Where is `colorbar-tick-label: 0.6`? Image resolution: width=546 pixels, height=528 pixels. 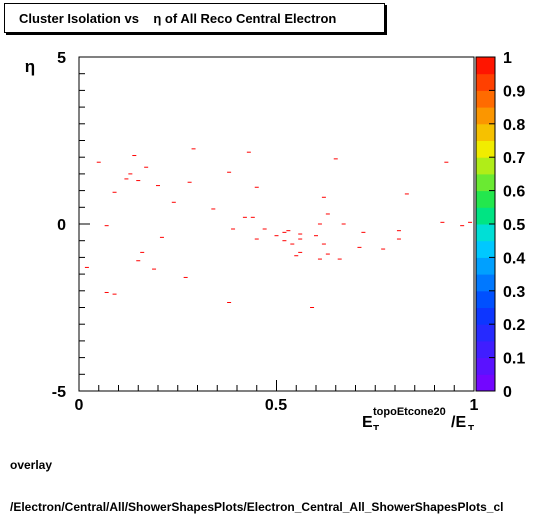
colorbar-tick-label: 0.6 is located at coordinates (514, 192).